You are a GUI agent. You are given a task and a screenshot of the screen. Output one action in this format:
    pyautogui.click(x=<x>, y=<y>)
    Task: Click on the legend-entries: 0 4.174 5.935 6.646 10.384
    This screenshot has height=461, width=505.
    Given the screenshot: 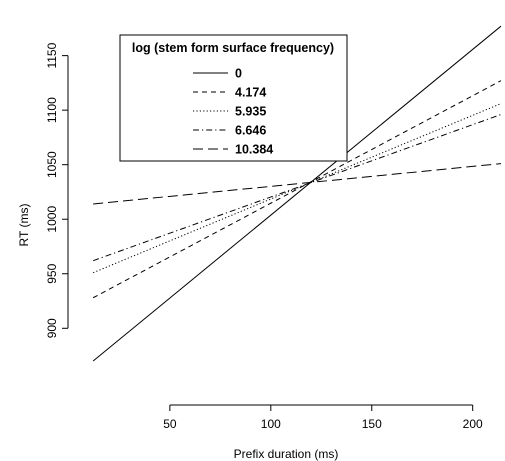 What is the action you would take?
    pyautogui.click(x=233, y=112)
    